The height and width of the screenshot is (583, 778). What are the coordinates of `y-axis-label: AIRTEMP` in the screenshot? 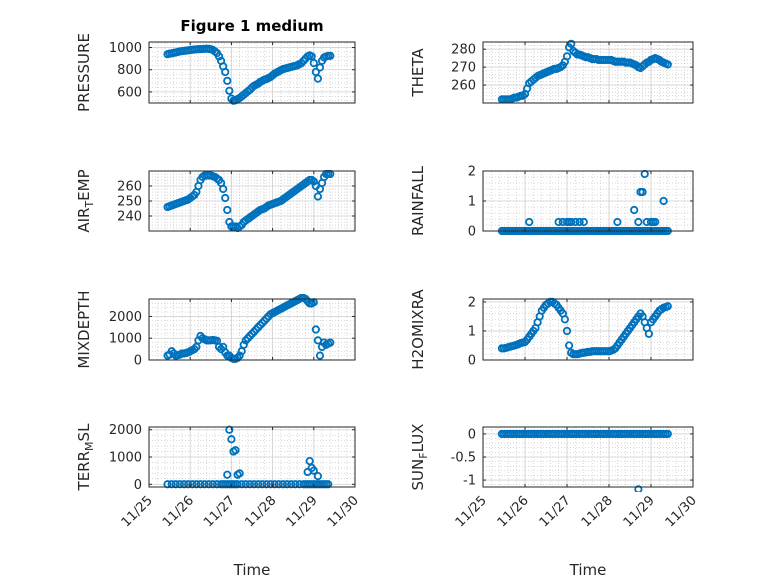 It's located at (85, 200).